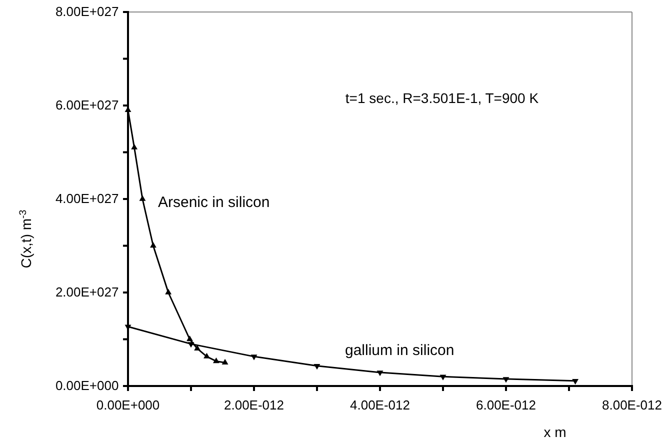 The width and height of the screenshot is (672, 447). I want to click on annotation: t=1 sec., R=3.501E-1, T=900 K, so click(442, 98).